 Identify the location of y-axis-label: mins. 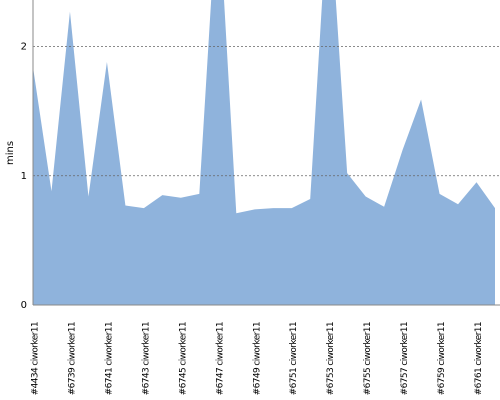
(10, 153).